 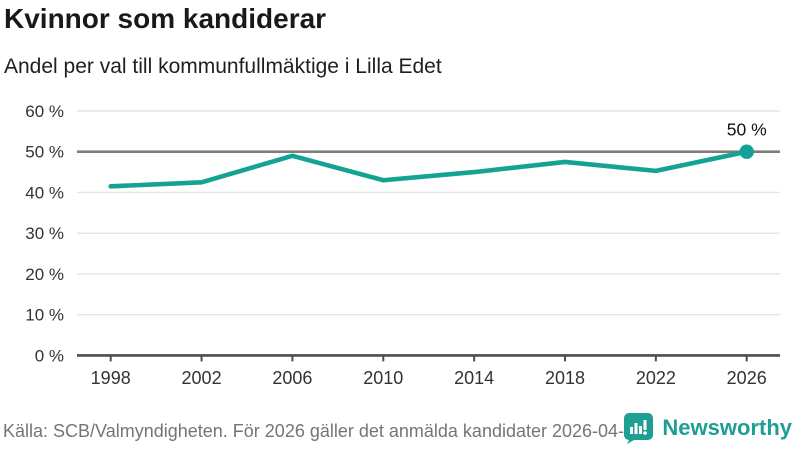 What do you see at coordinates (111, 378) in the screenshot?
I see `x-tick-label: 1998` at bounding box center [111, 378].